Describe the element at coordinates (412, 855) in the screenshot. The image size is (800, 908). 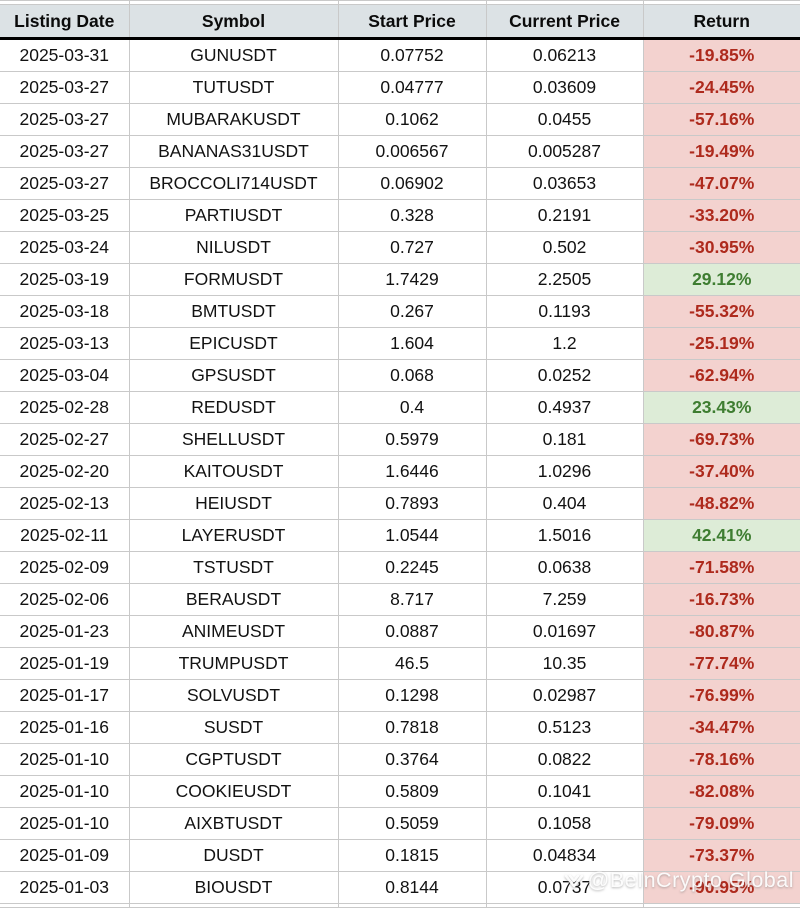
I see `start-price-cell: 0.1815` at that location.